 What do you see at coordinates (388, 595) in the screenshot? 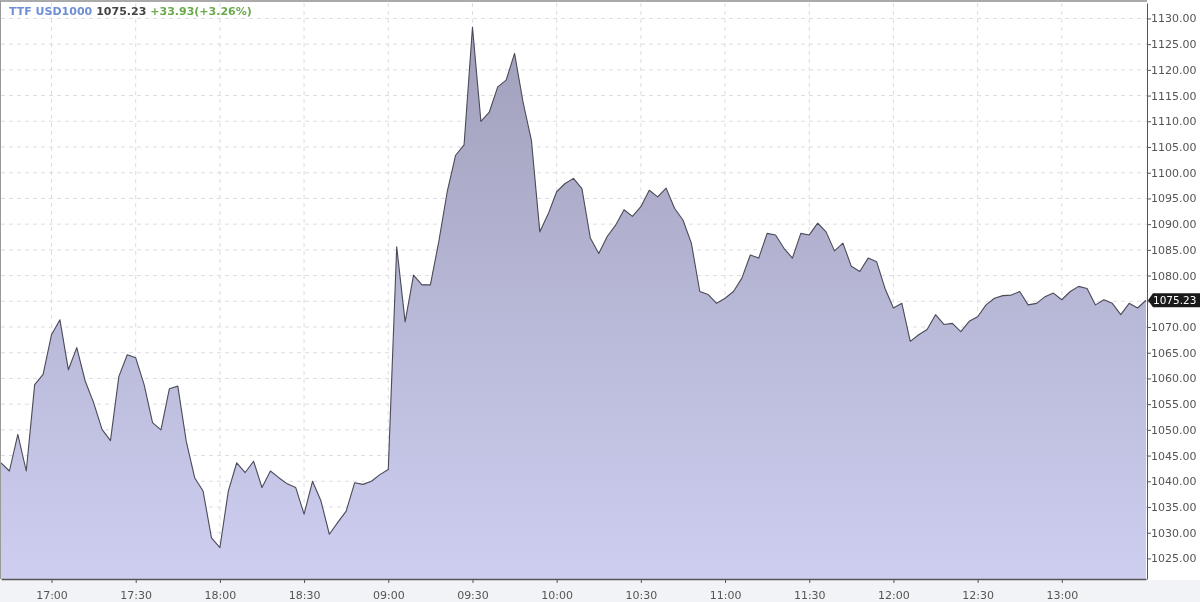
I see `x-tick-label: 09:00` at bounding box center [388, 595].